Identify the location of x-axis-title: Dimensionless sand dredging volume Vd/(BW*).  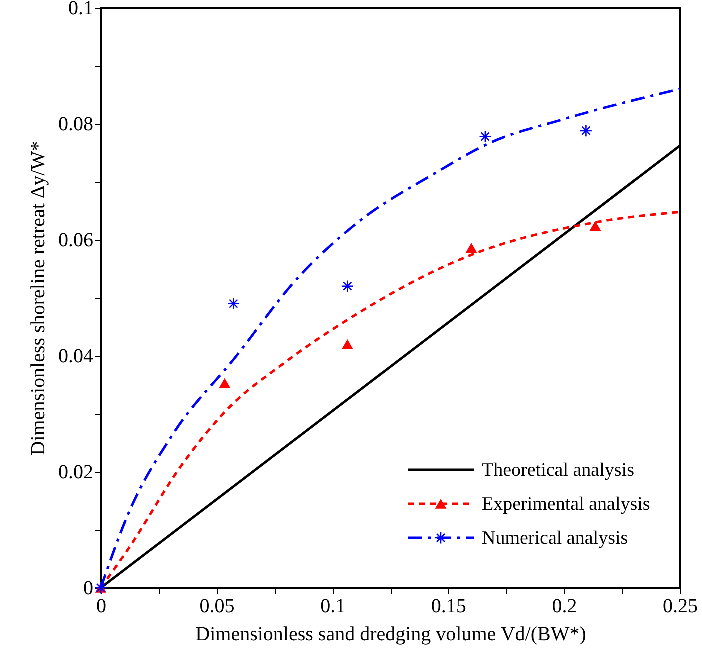
(391, 635).